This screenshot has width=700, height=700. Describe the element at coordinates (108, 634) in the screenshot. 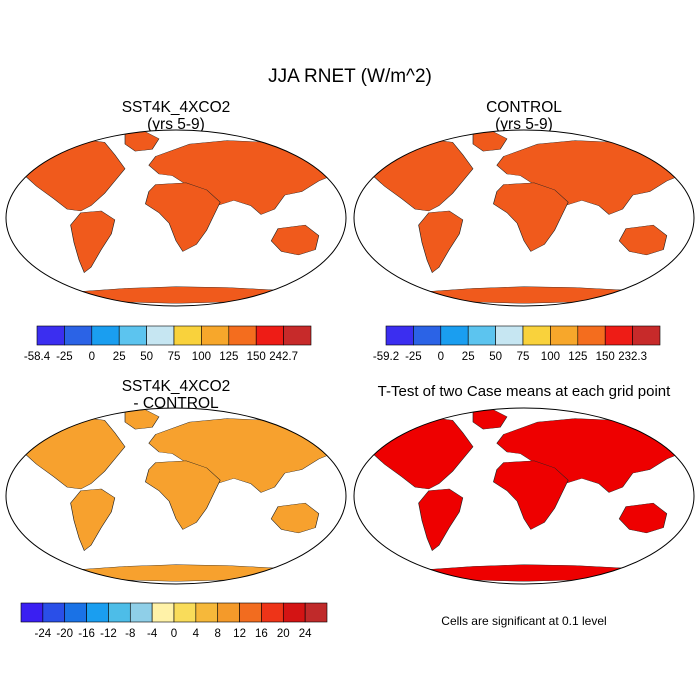

I see `colorbar-label: -12` at that location.